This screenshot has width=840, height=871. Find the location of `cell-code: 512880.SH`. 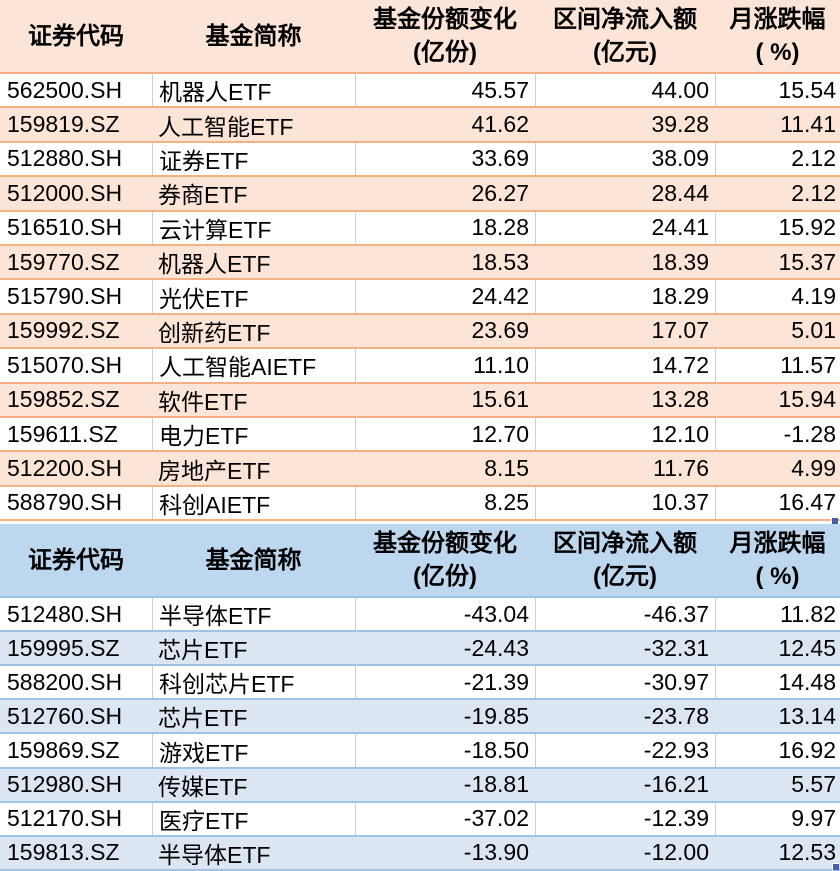

cell-code: 512880.SH is located at coordinates (65, 158).